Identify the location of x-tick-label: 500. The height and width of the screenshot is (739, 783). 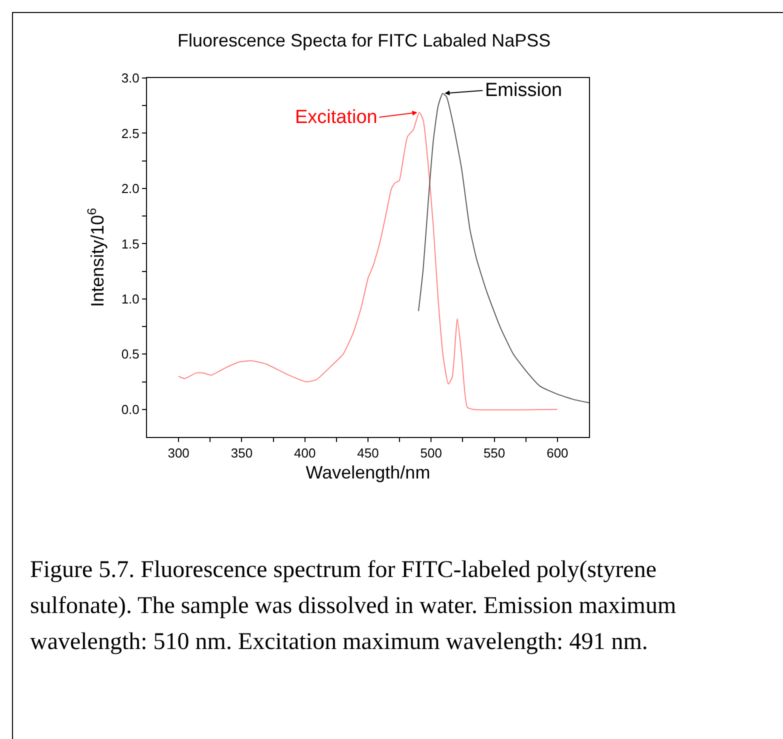
(431, 453).